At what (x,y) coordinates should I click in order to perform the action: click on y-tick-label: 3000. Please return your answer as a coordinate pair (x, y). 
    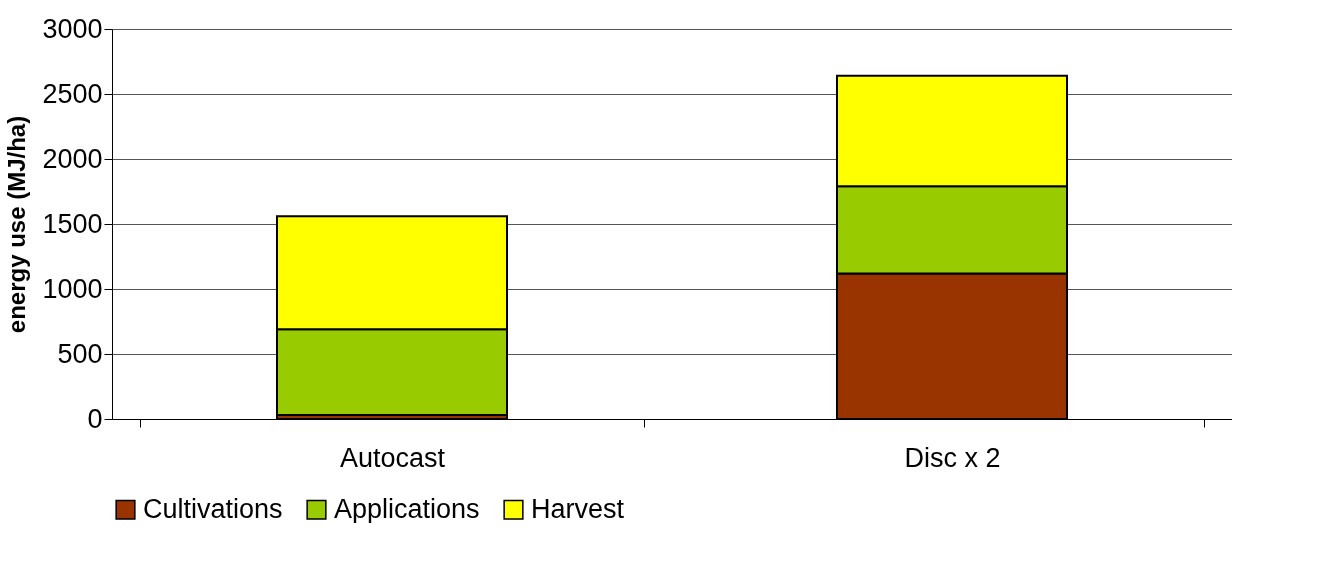
    Looking at the image, I should click on (72, 28).